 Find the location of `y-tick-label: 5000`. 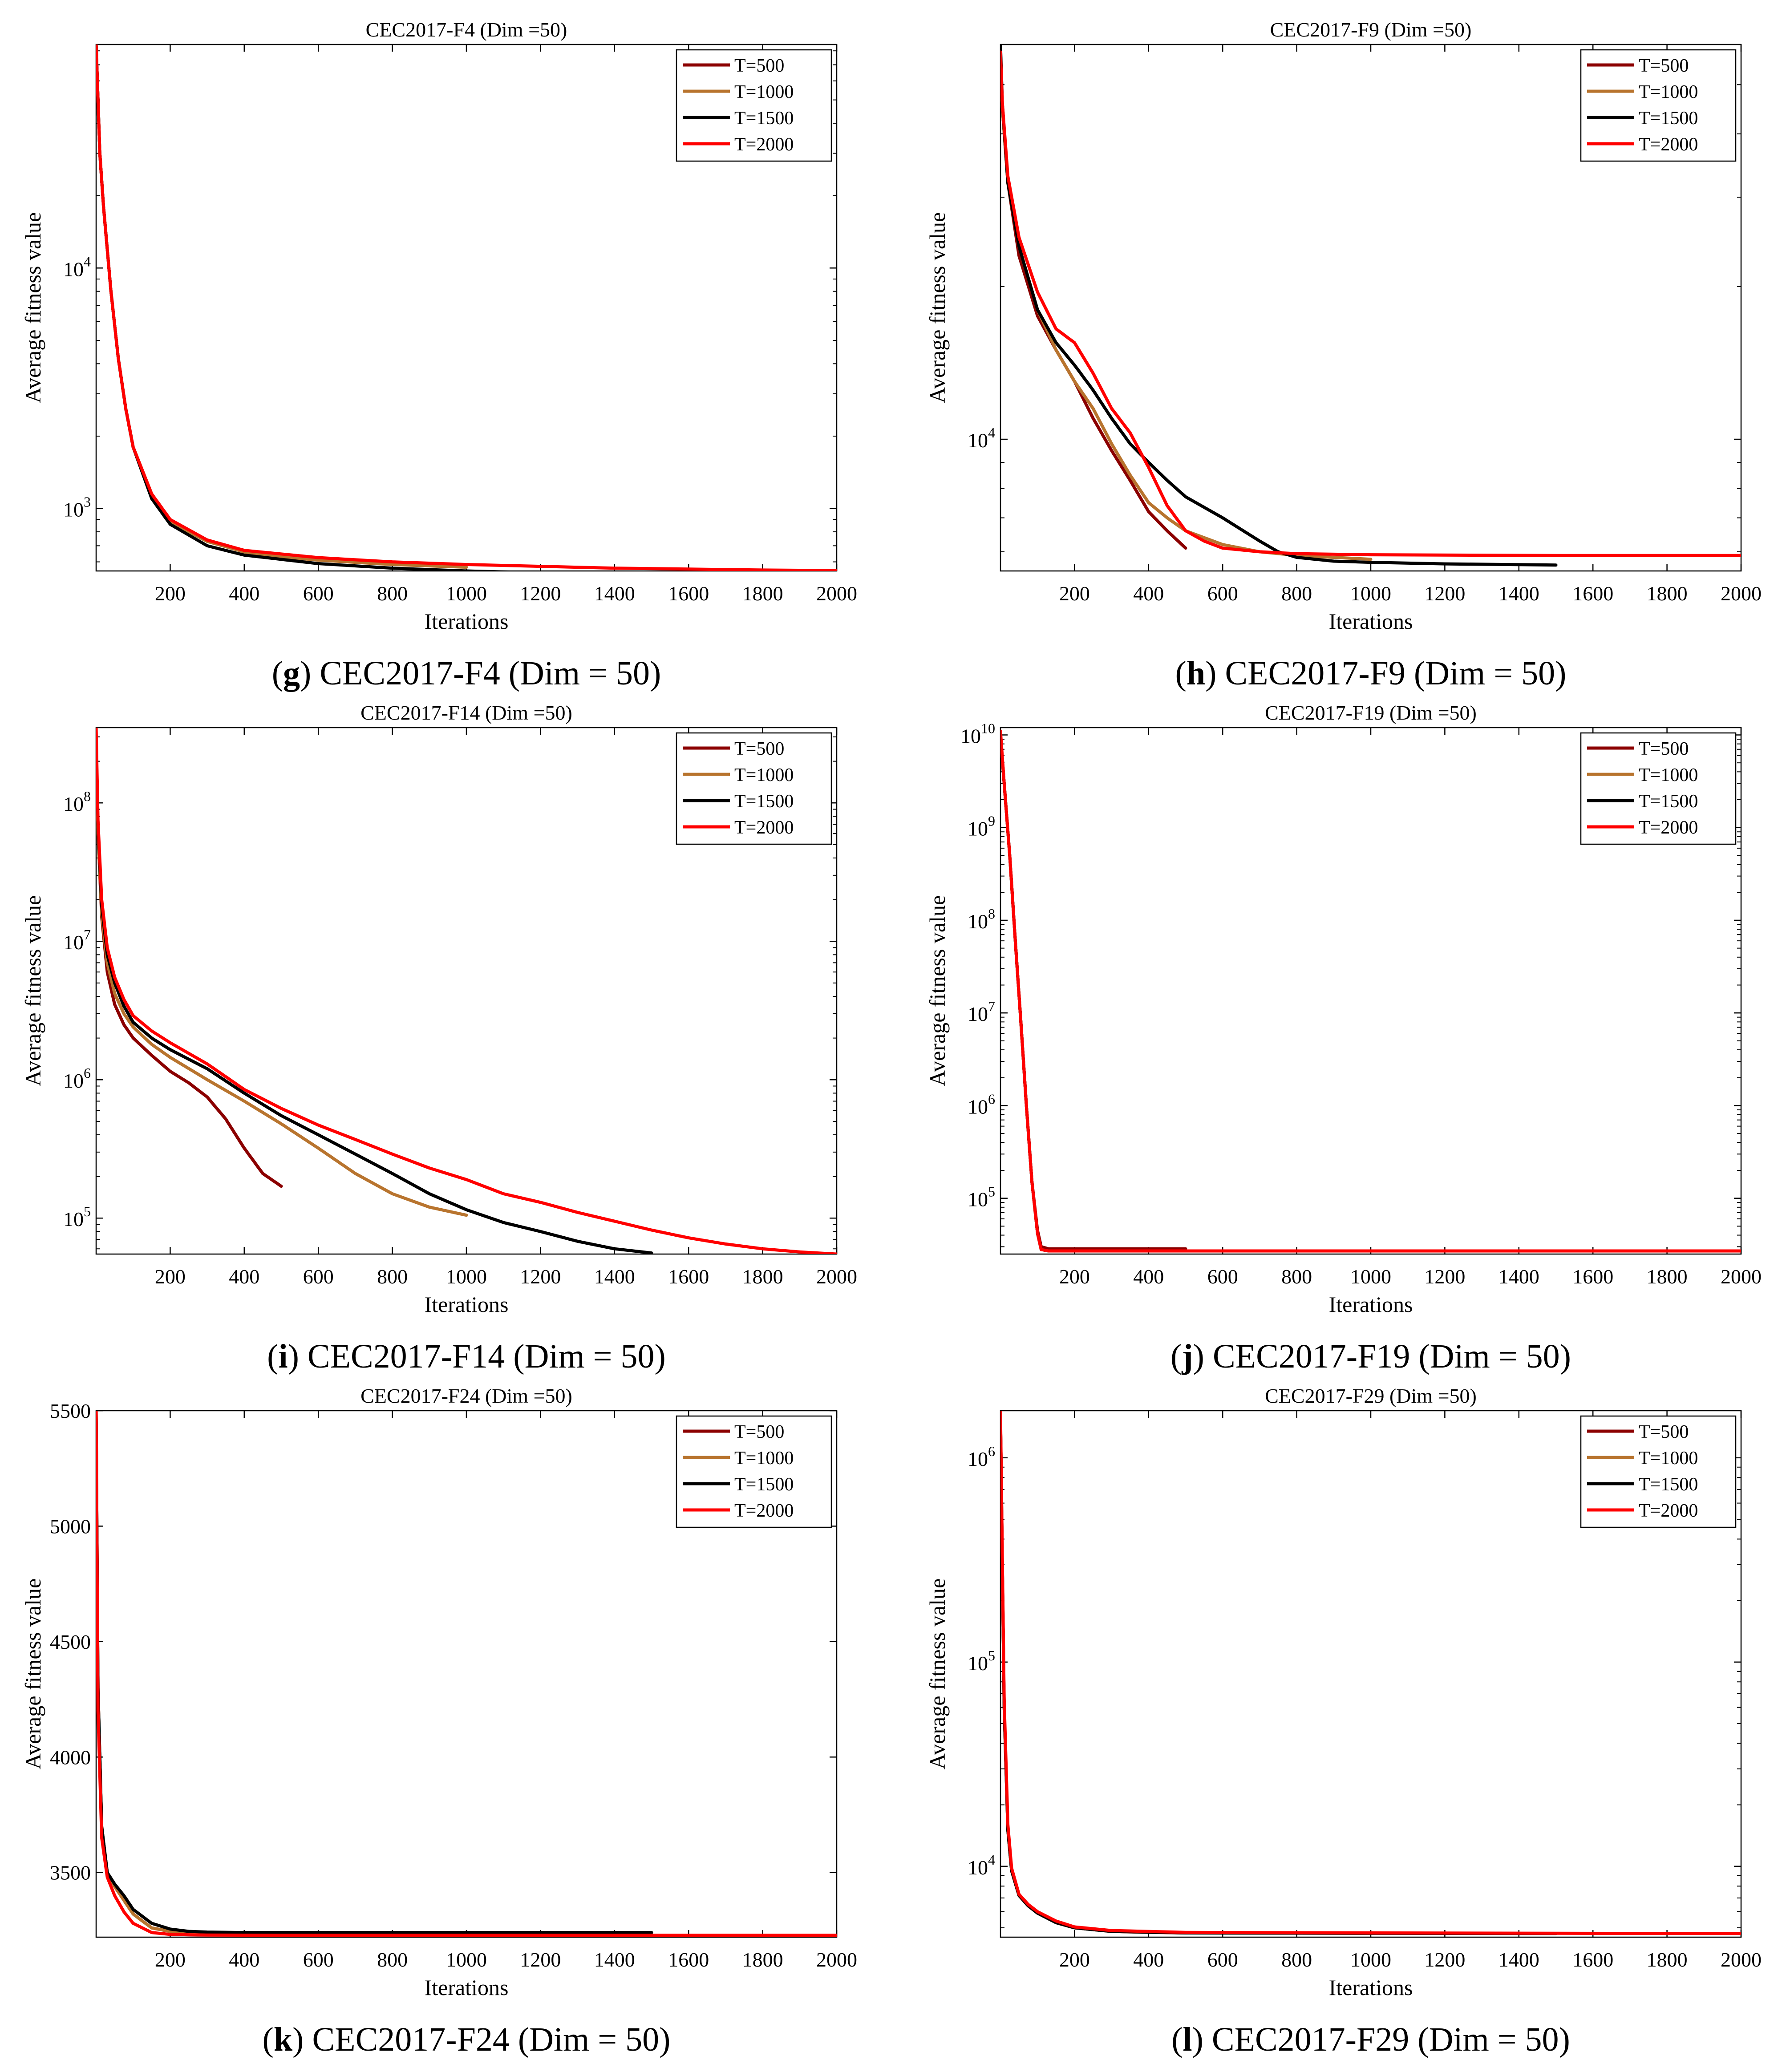

y-tick-label: 5000 is located at coordinates (70, 1526).